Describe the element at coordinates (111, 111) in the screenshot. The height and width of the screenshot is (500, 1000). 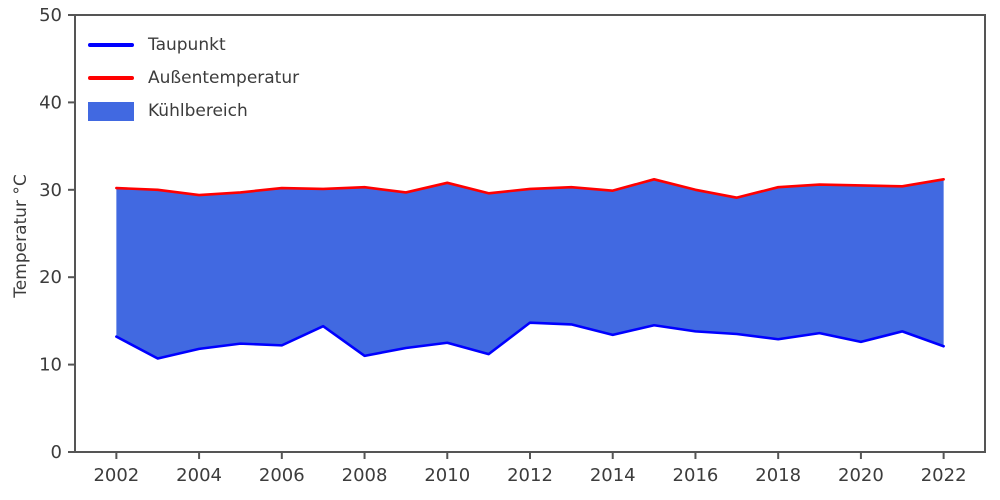
I see `kuehlbereich-patch-swatch` at that location.